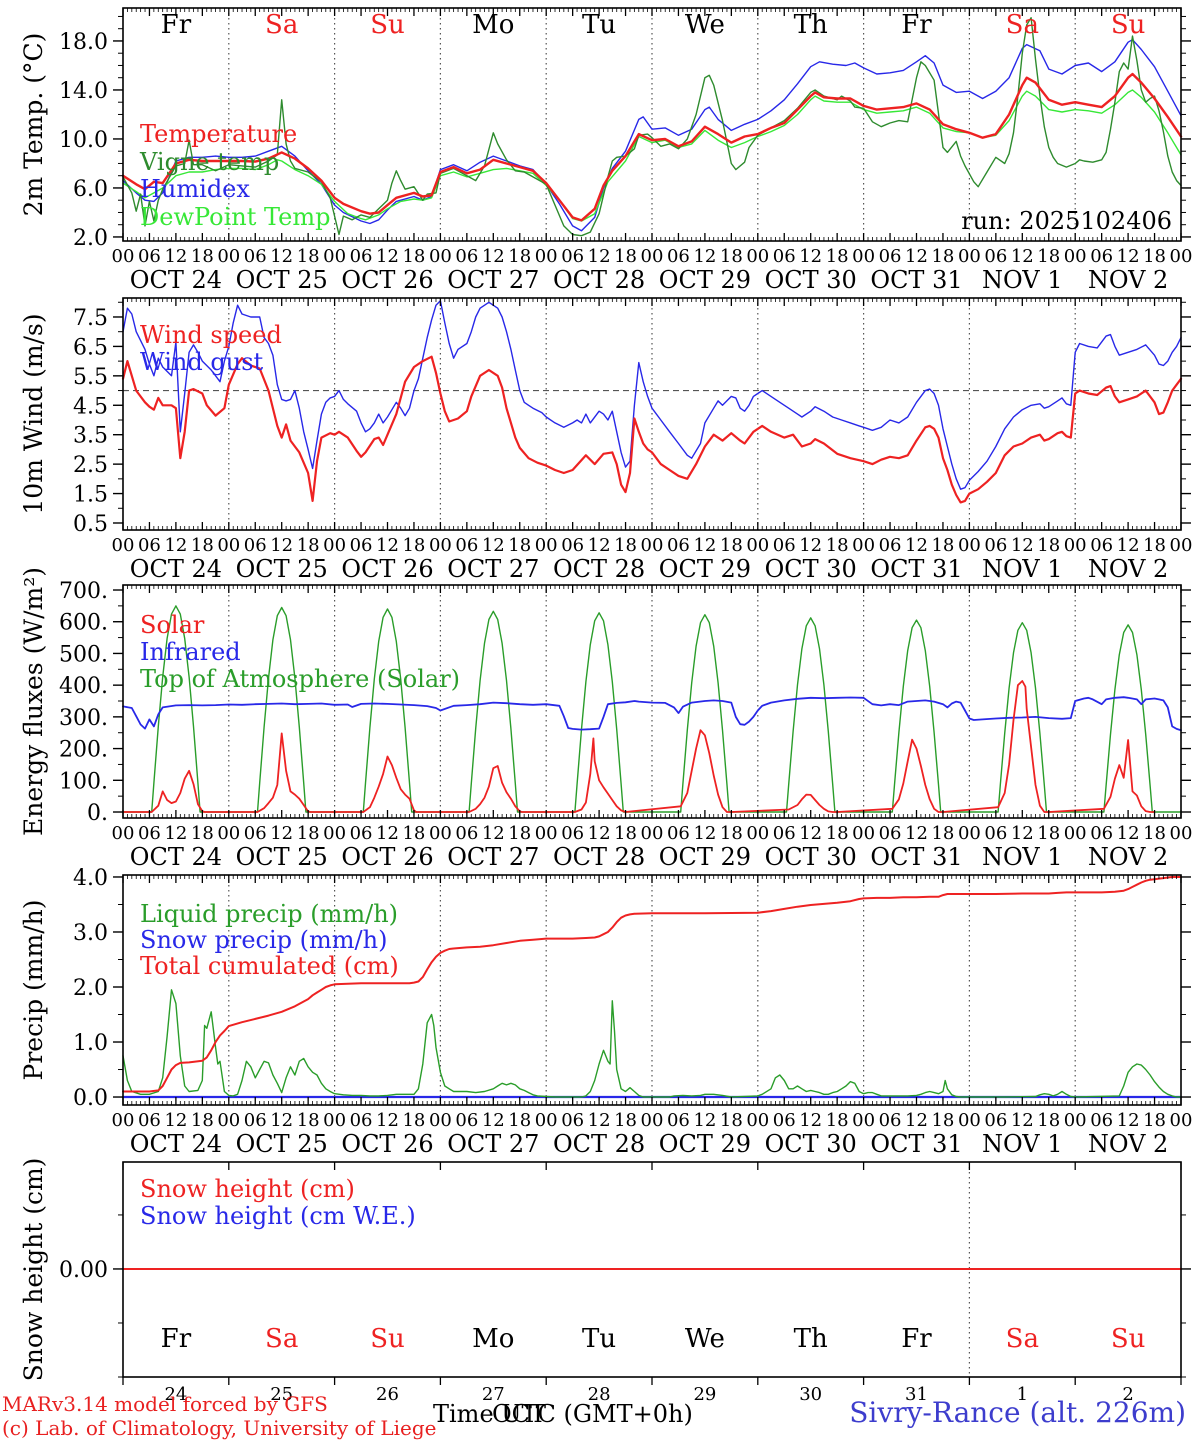 Image resolution: width=1194 pixels, height=1440 pixels. Describe the element at coordinates (97, 813) in the screenshot. I see `svg-text: 0.` at that location.